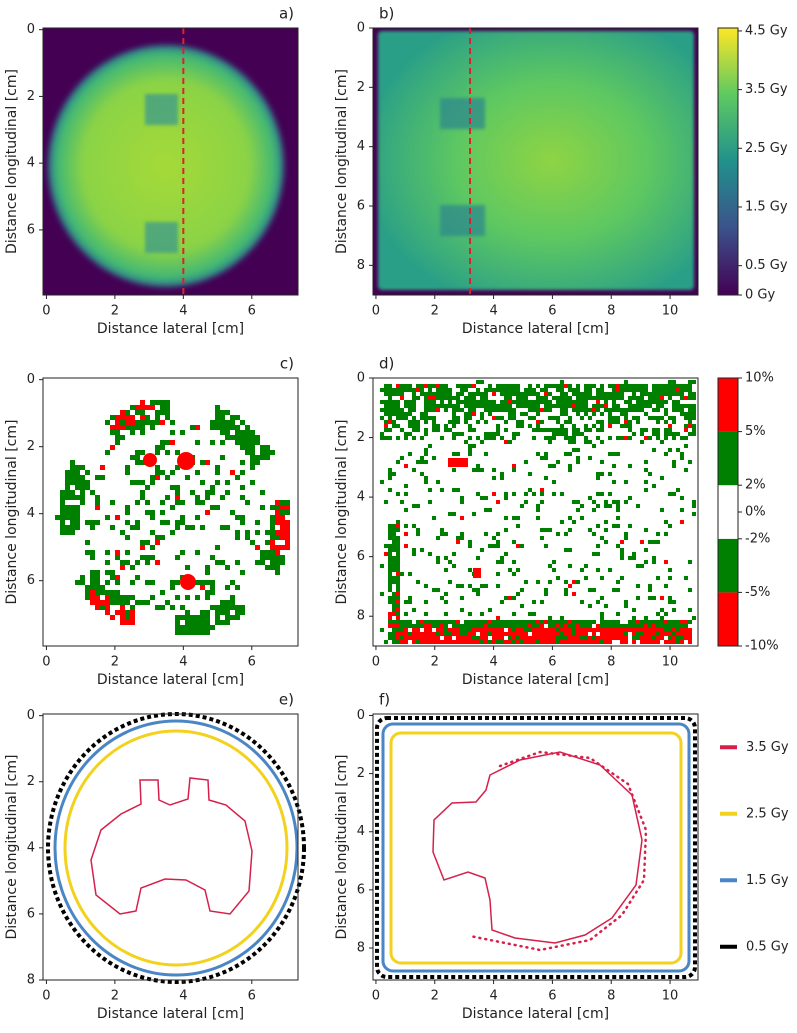 This screenshot has height=1033, width=797. I want to click on contour-line, so click(536, 847).